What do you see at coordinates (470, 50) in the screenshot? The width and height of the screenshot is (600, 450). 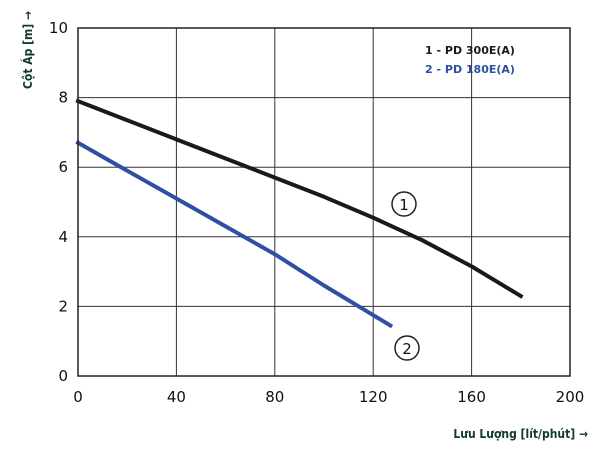 I see `legend-entry-1: 1 - PD 300E(A)` at bounding box center [470, 50].